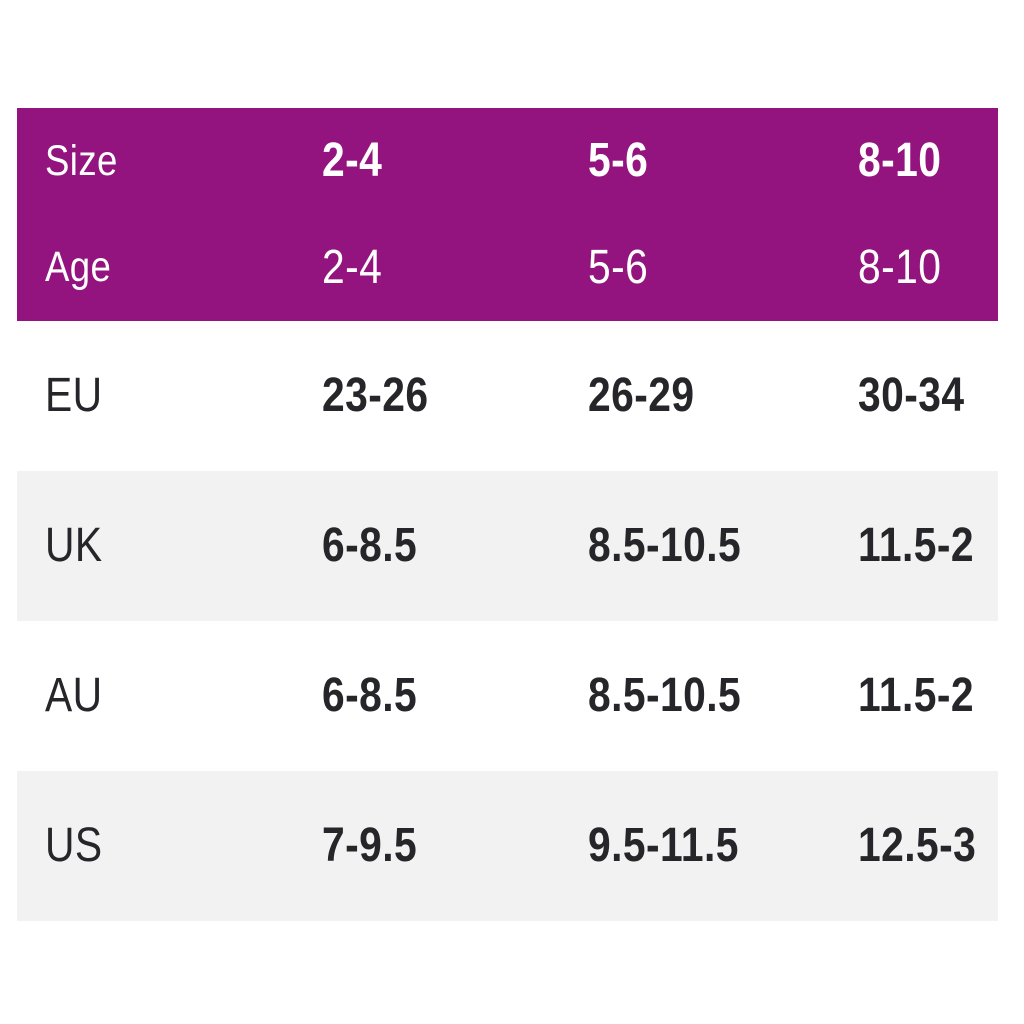 The height and width of the screenshot is (1024, 1024). I want to click on uk-value-cell: 11.5-2, so click(928, 546).